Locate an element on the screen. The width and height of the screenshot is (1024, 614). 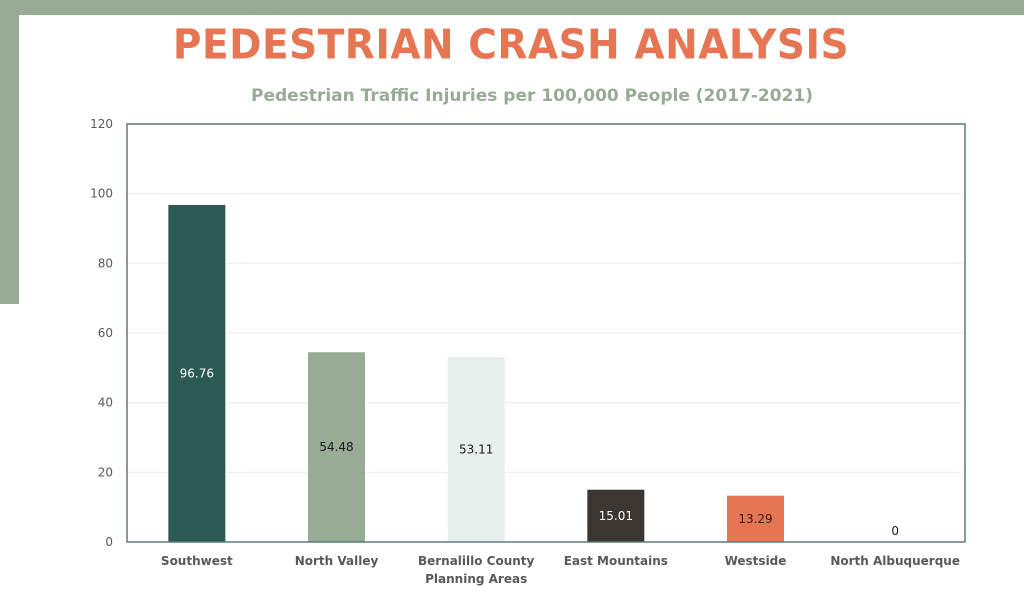
data-label: 53.11 is located at coordinates (476, 450).